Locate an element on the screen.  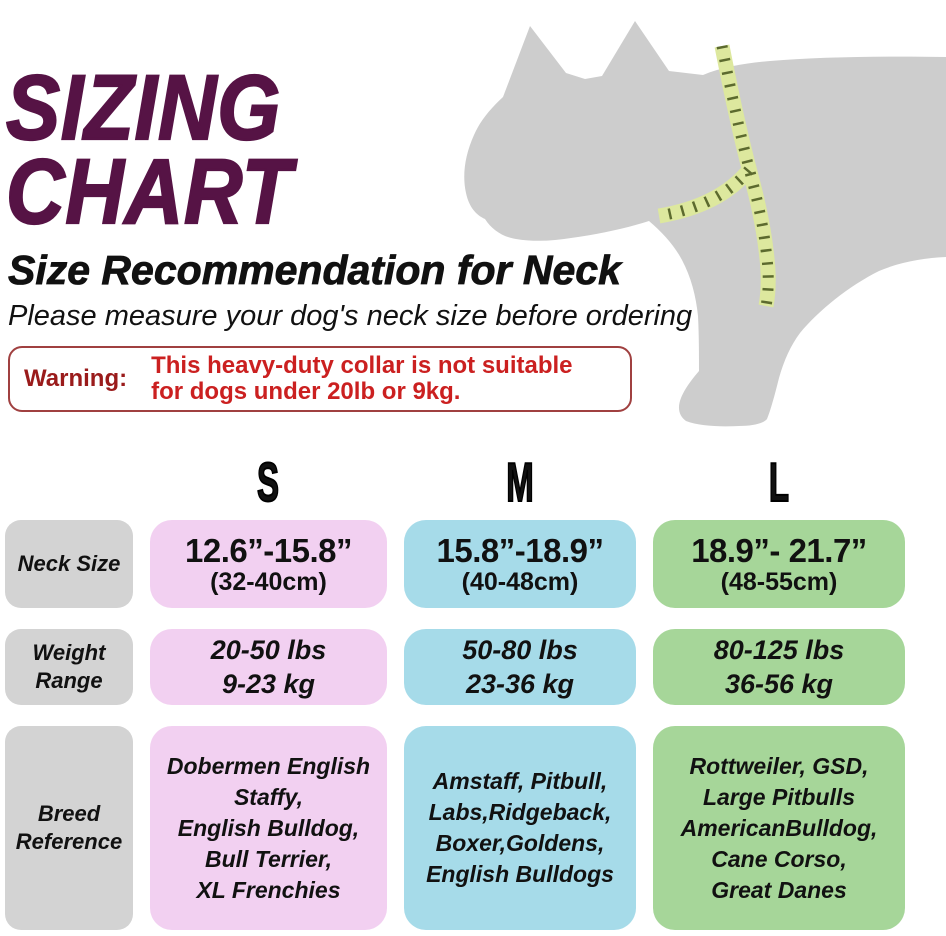
column-header-s: S is located at coordinates (268, 482).